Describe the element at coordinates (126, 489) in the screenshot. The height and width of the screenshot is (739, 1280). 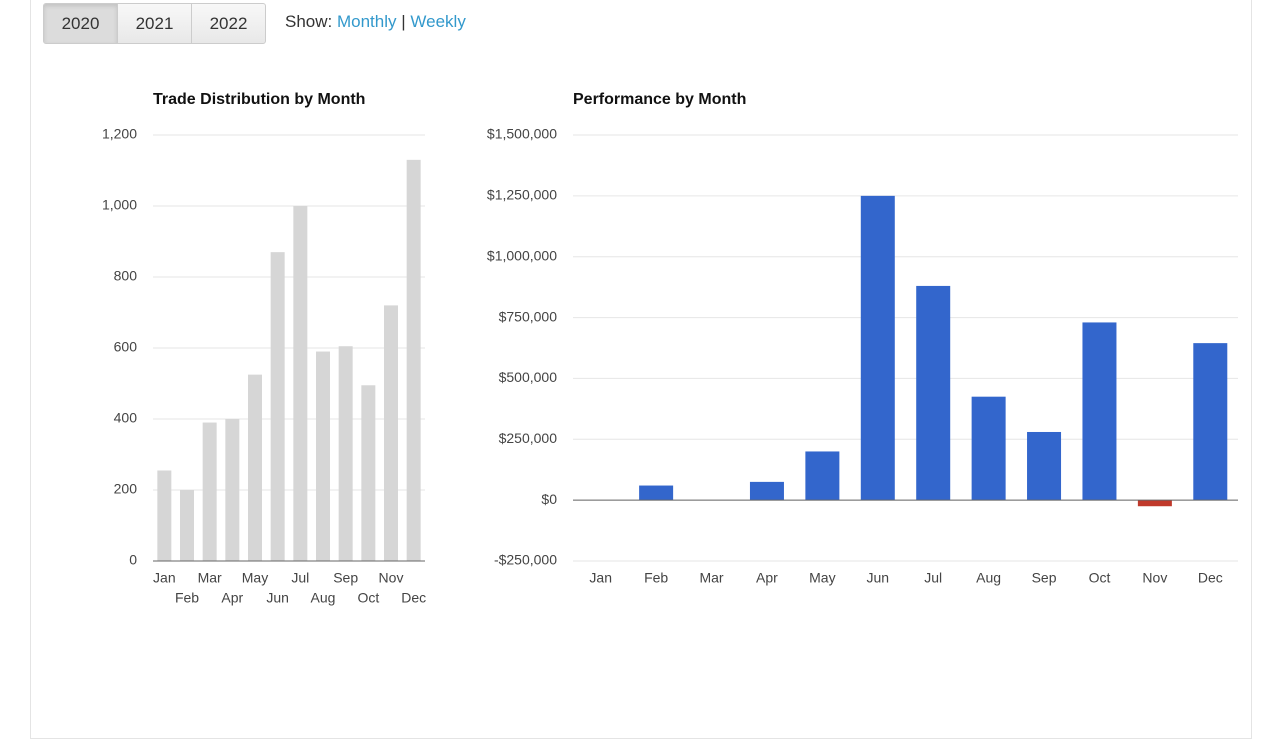
I see `y-tick-label: 200` at that location.